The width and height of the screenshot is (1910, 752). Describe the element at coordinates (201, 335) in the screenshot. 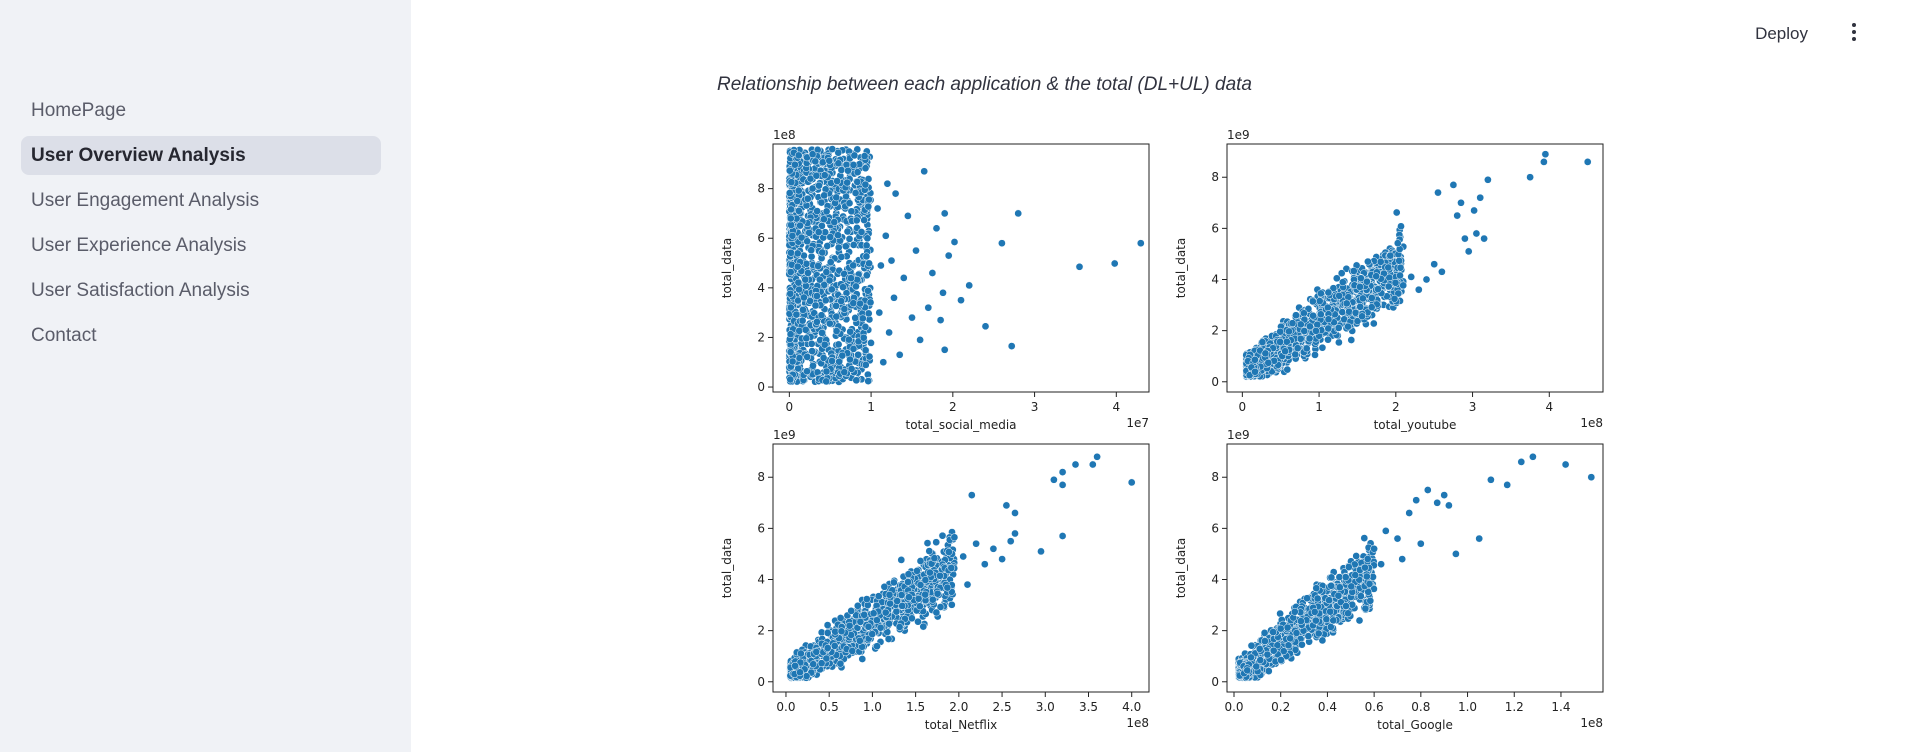

I see `sidebar-item-contact: Contact` at that location.